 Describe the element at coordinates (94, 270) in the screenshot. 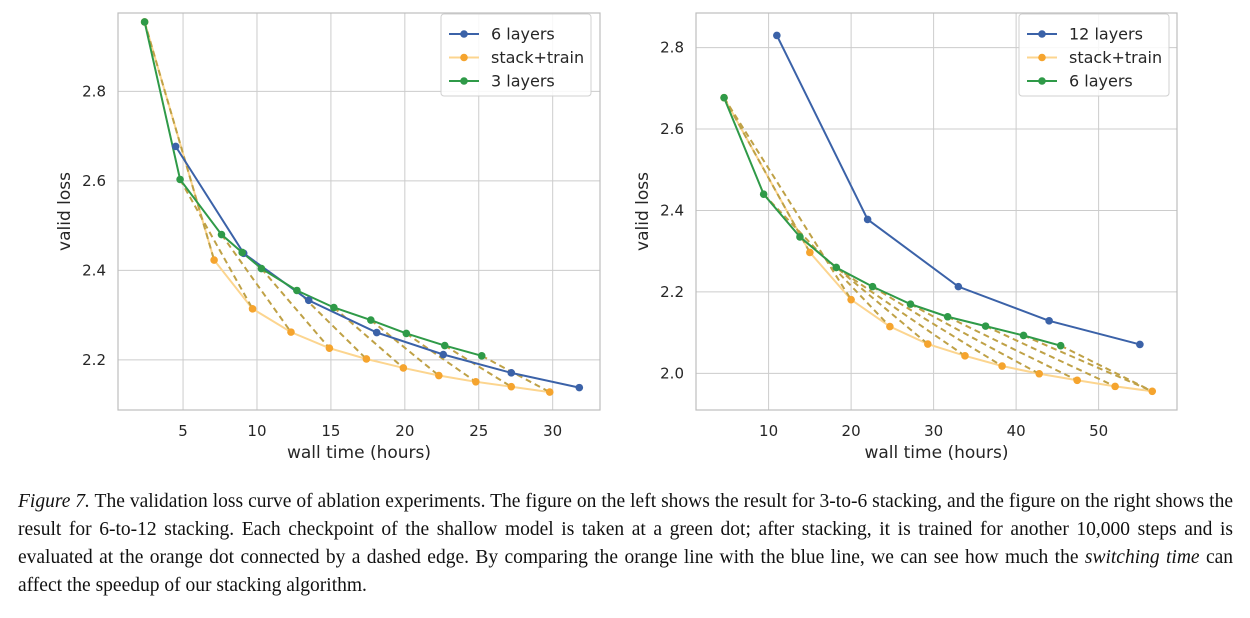

I see `y-tick-label: 2.4` at that location.